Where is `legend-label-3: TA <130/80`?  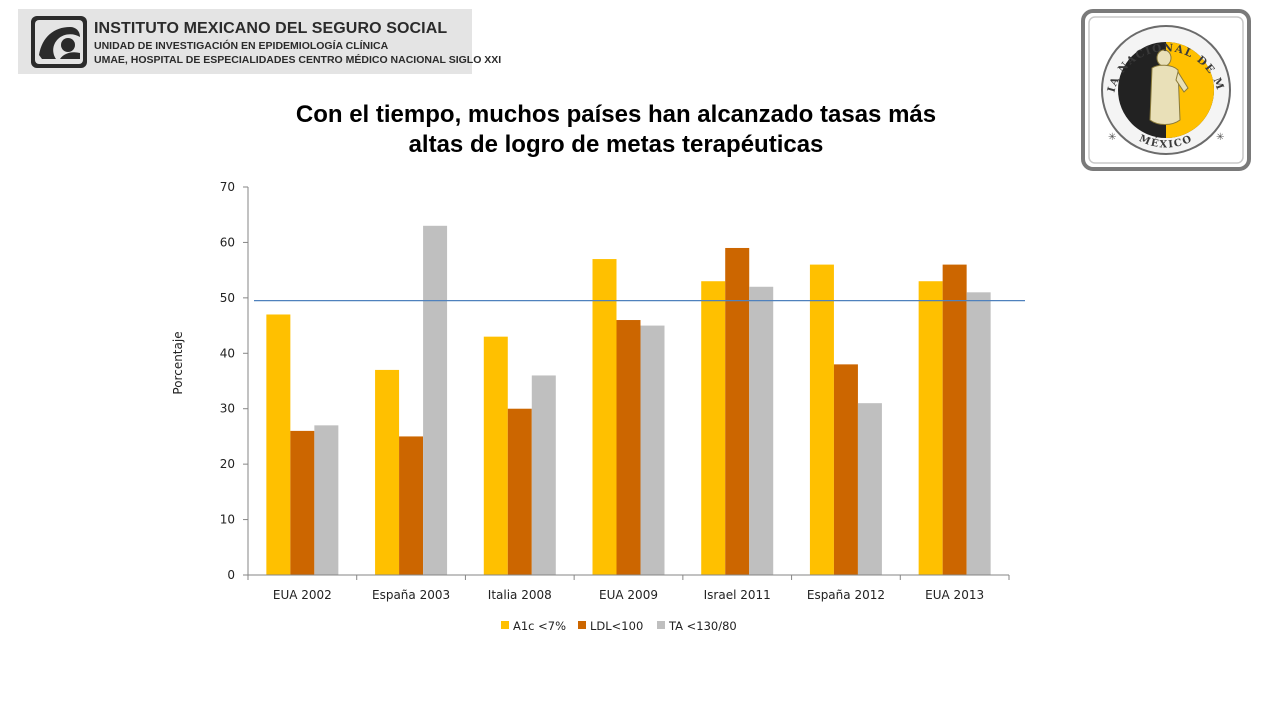
legend-label-3: TA <130/80 is located at coordinates (702, 626).